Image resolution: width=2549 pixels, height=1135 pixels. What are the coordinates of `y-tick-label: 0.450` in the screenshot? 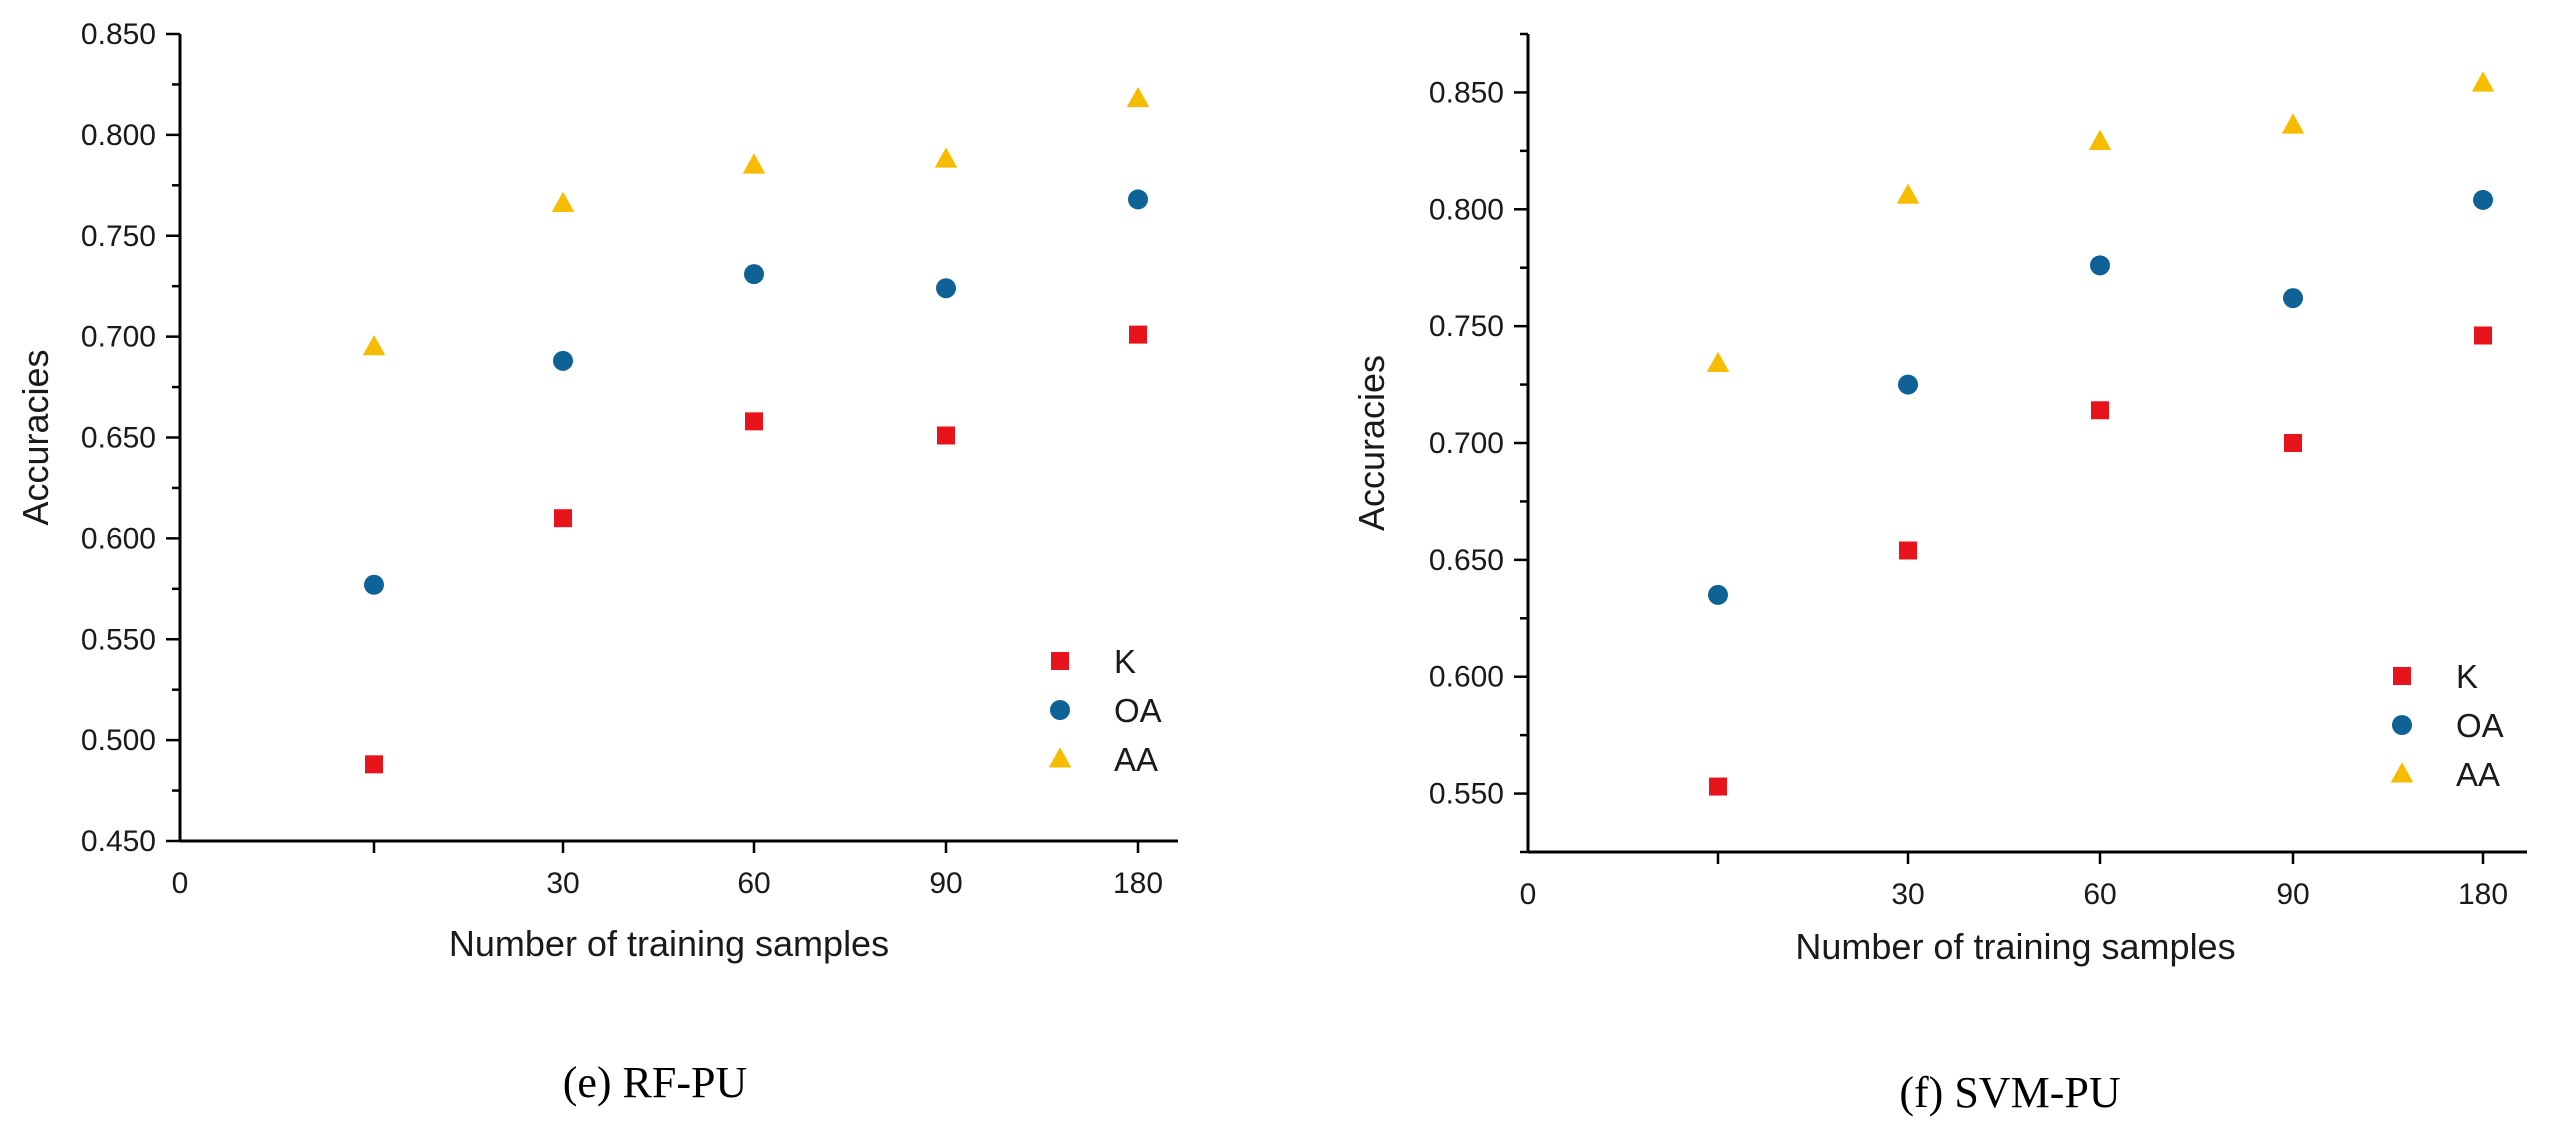 It's located at (118, 841).